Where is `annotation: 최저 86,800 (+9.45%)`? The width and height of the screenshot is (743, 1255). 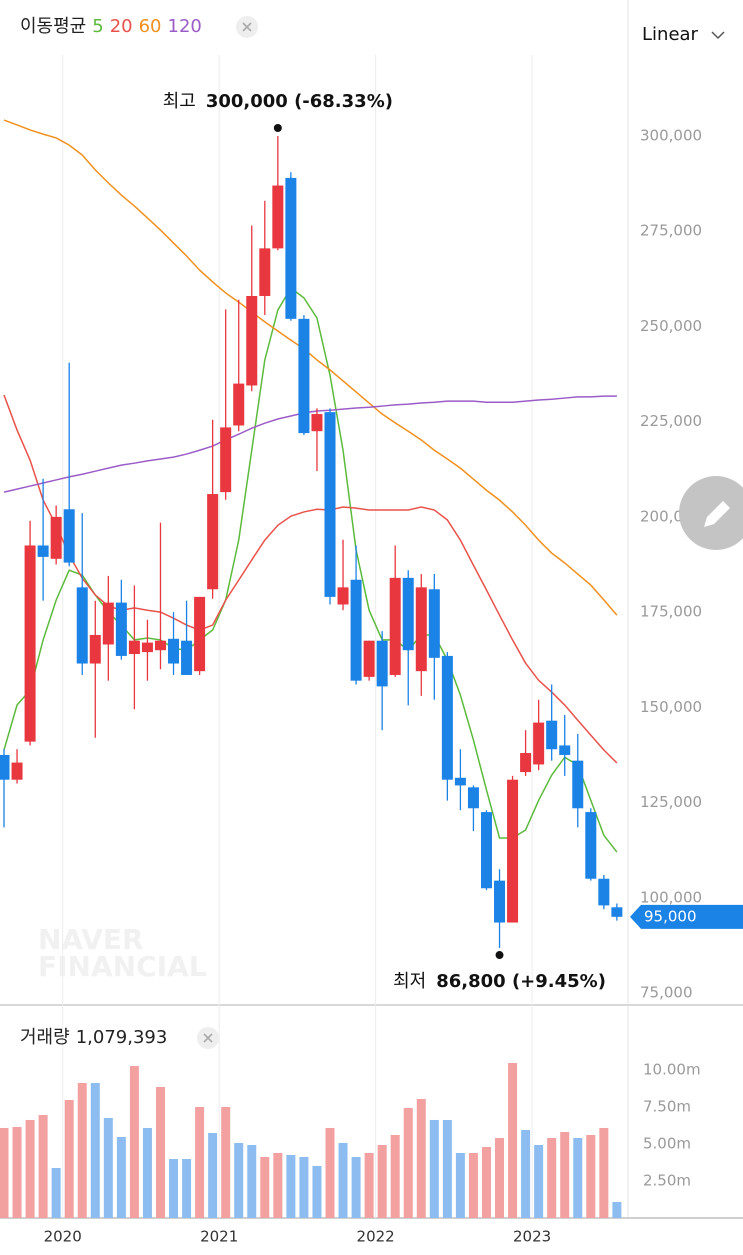 annotation: 최저 86,800 (+9.45%) is located at coordinates (499, 981).